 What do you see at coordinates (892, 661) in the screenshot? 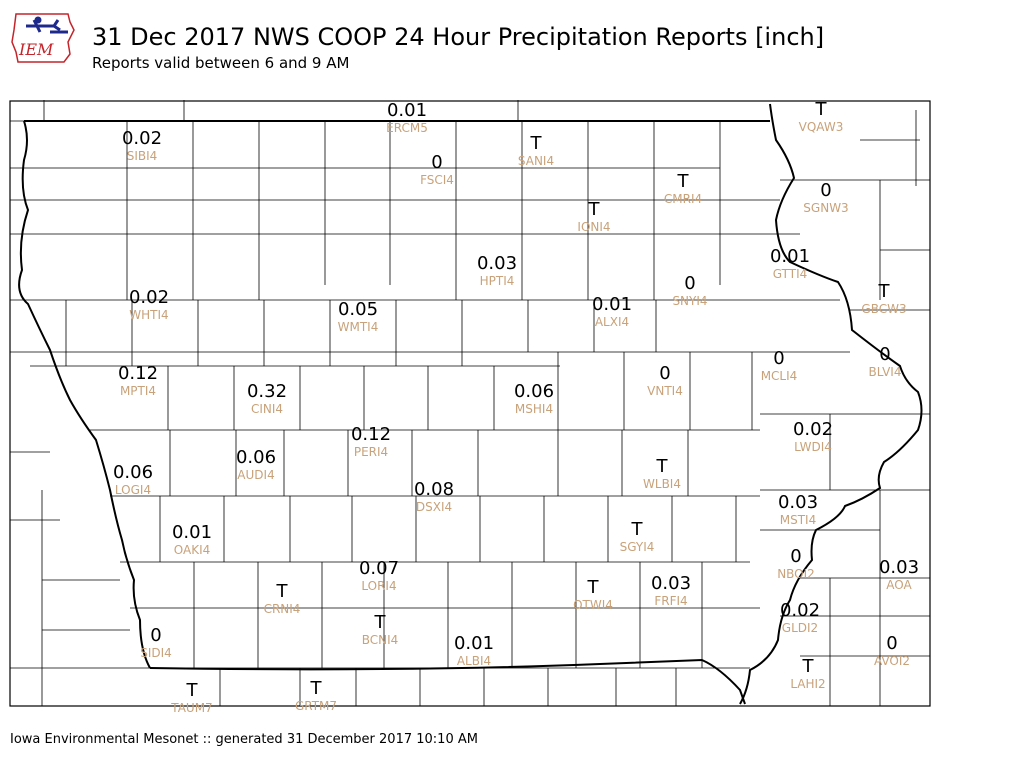
I see `station-id-label: AVOI2` at bounding box center [892, 661].